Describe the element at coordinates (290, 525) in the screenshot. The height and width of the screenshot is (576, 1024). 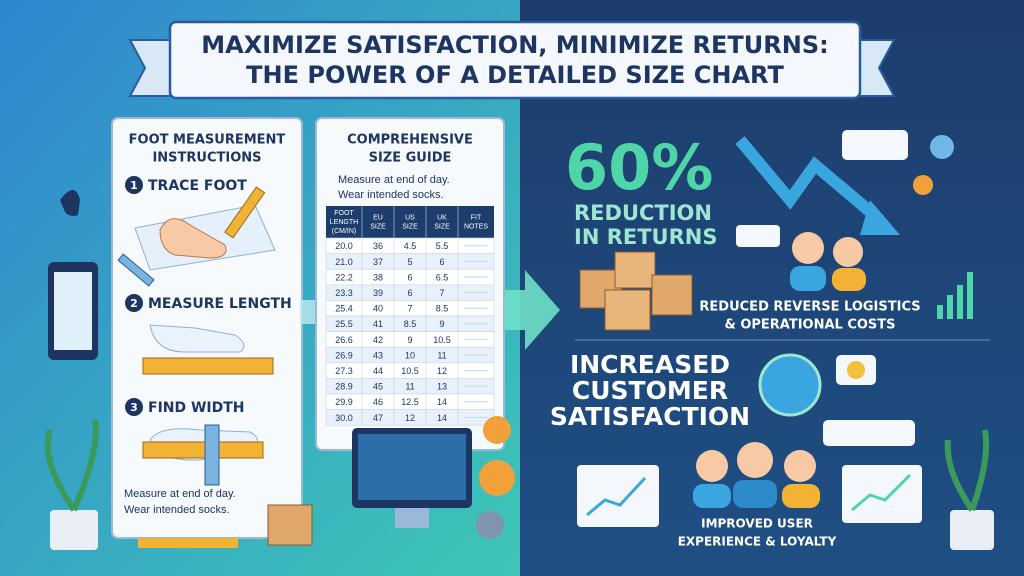
I see `box` at that location.